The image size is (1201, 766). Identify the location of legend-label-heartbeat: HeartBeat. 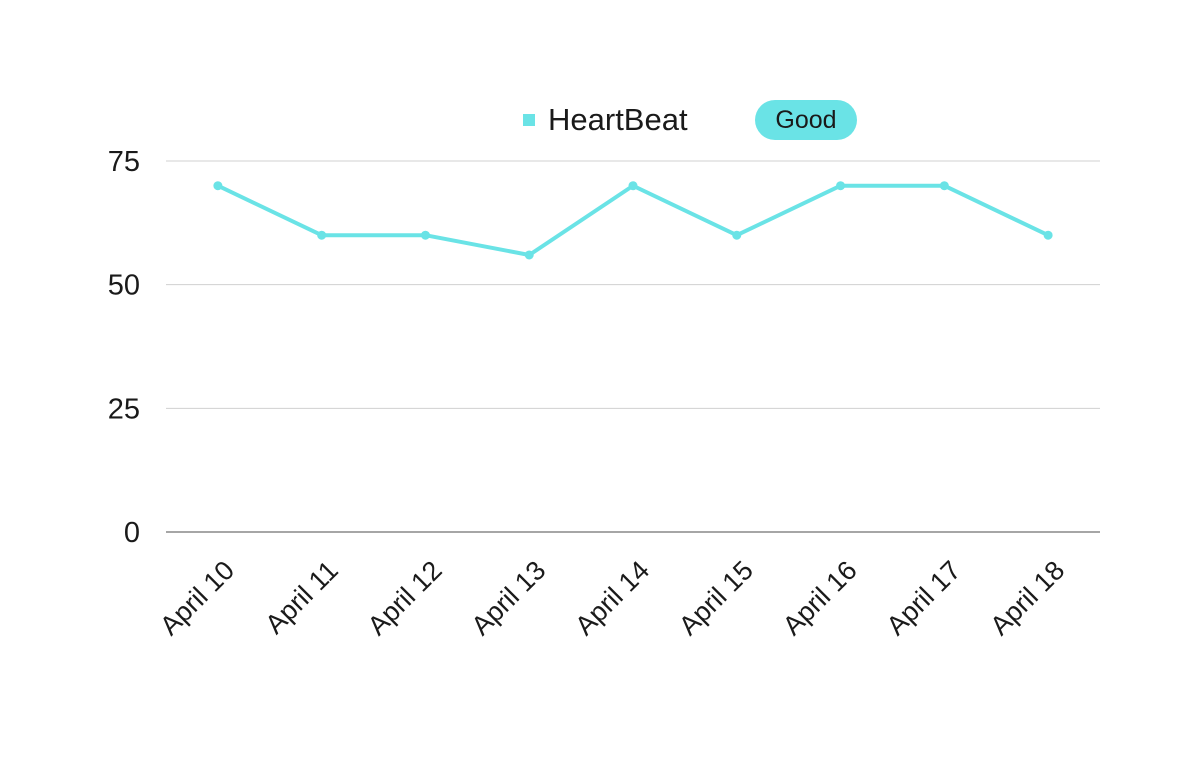
(618, 119).